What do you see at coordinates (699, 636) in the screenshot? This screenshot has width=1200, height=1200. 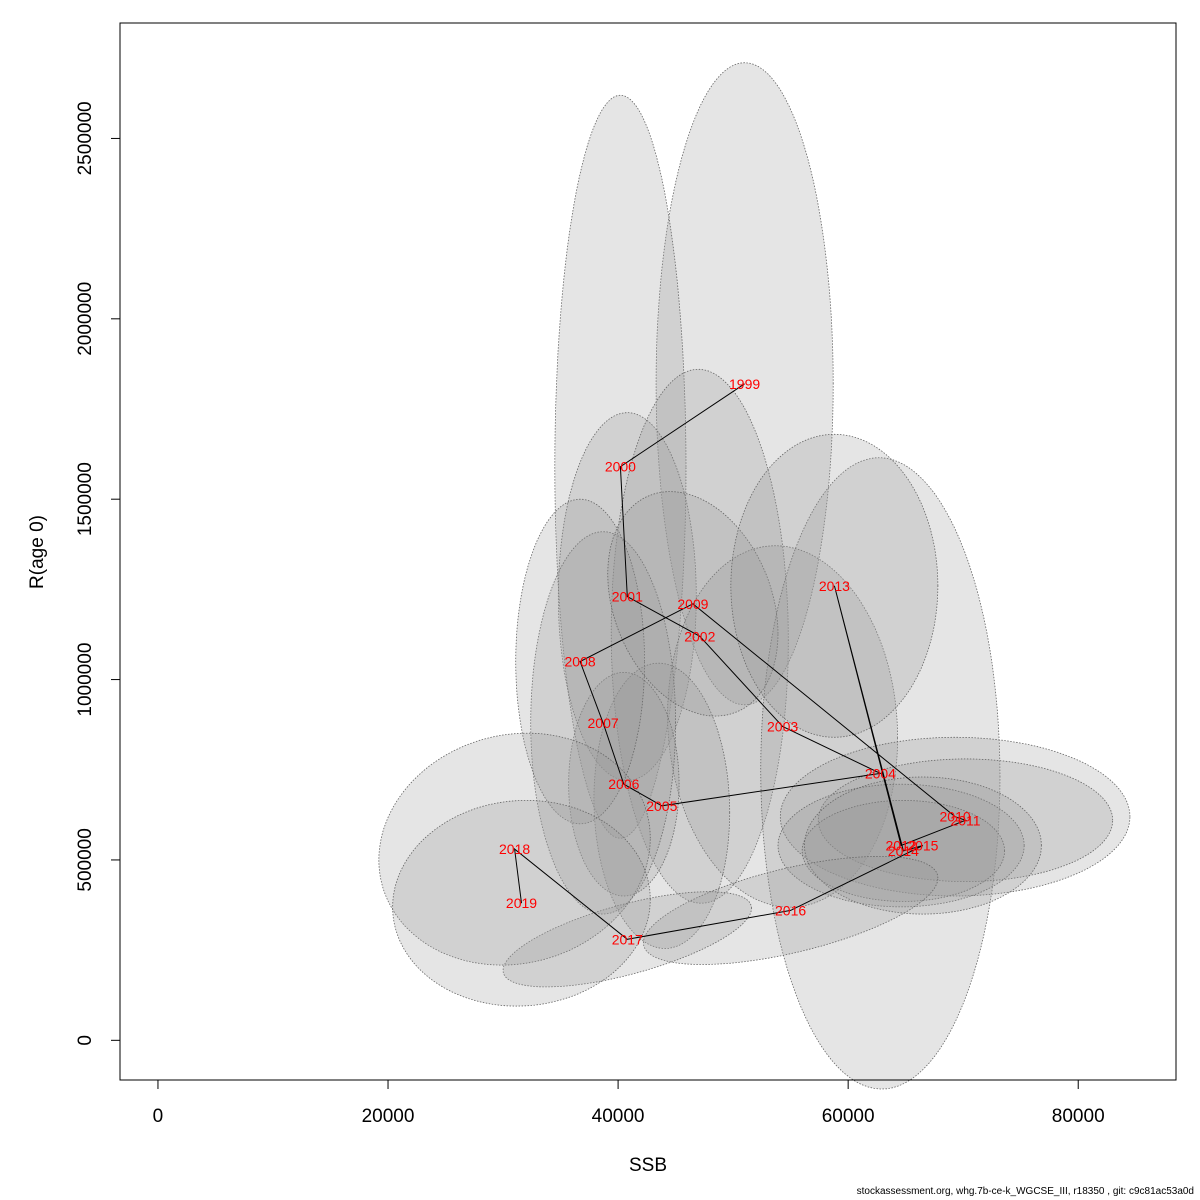 I see `year-label-2002: 2002` at bounding box center [699, 636].